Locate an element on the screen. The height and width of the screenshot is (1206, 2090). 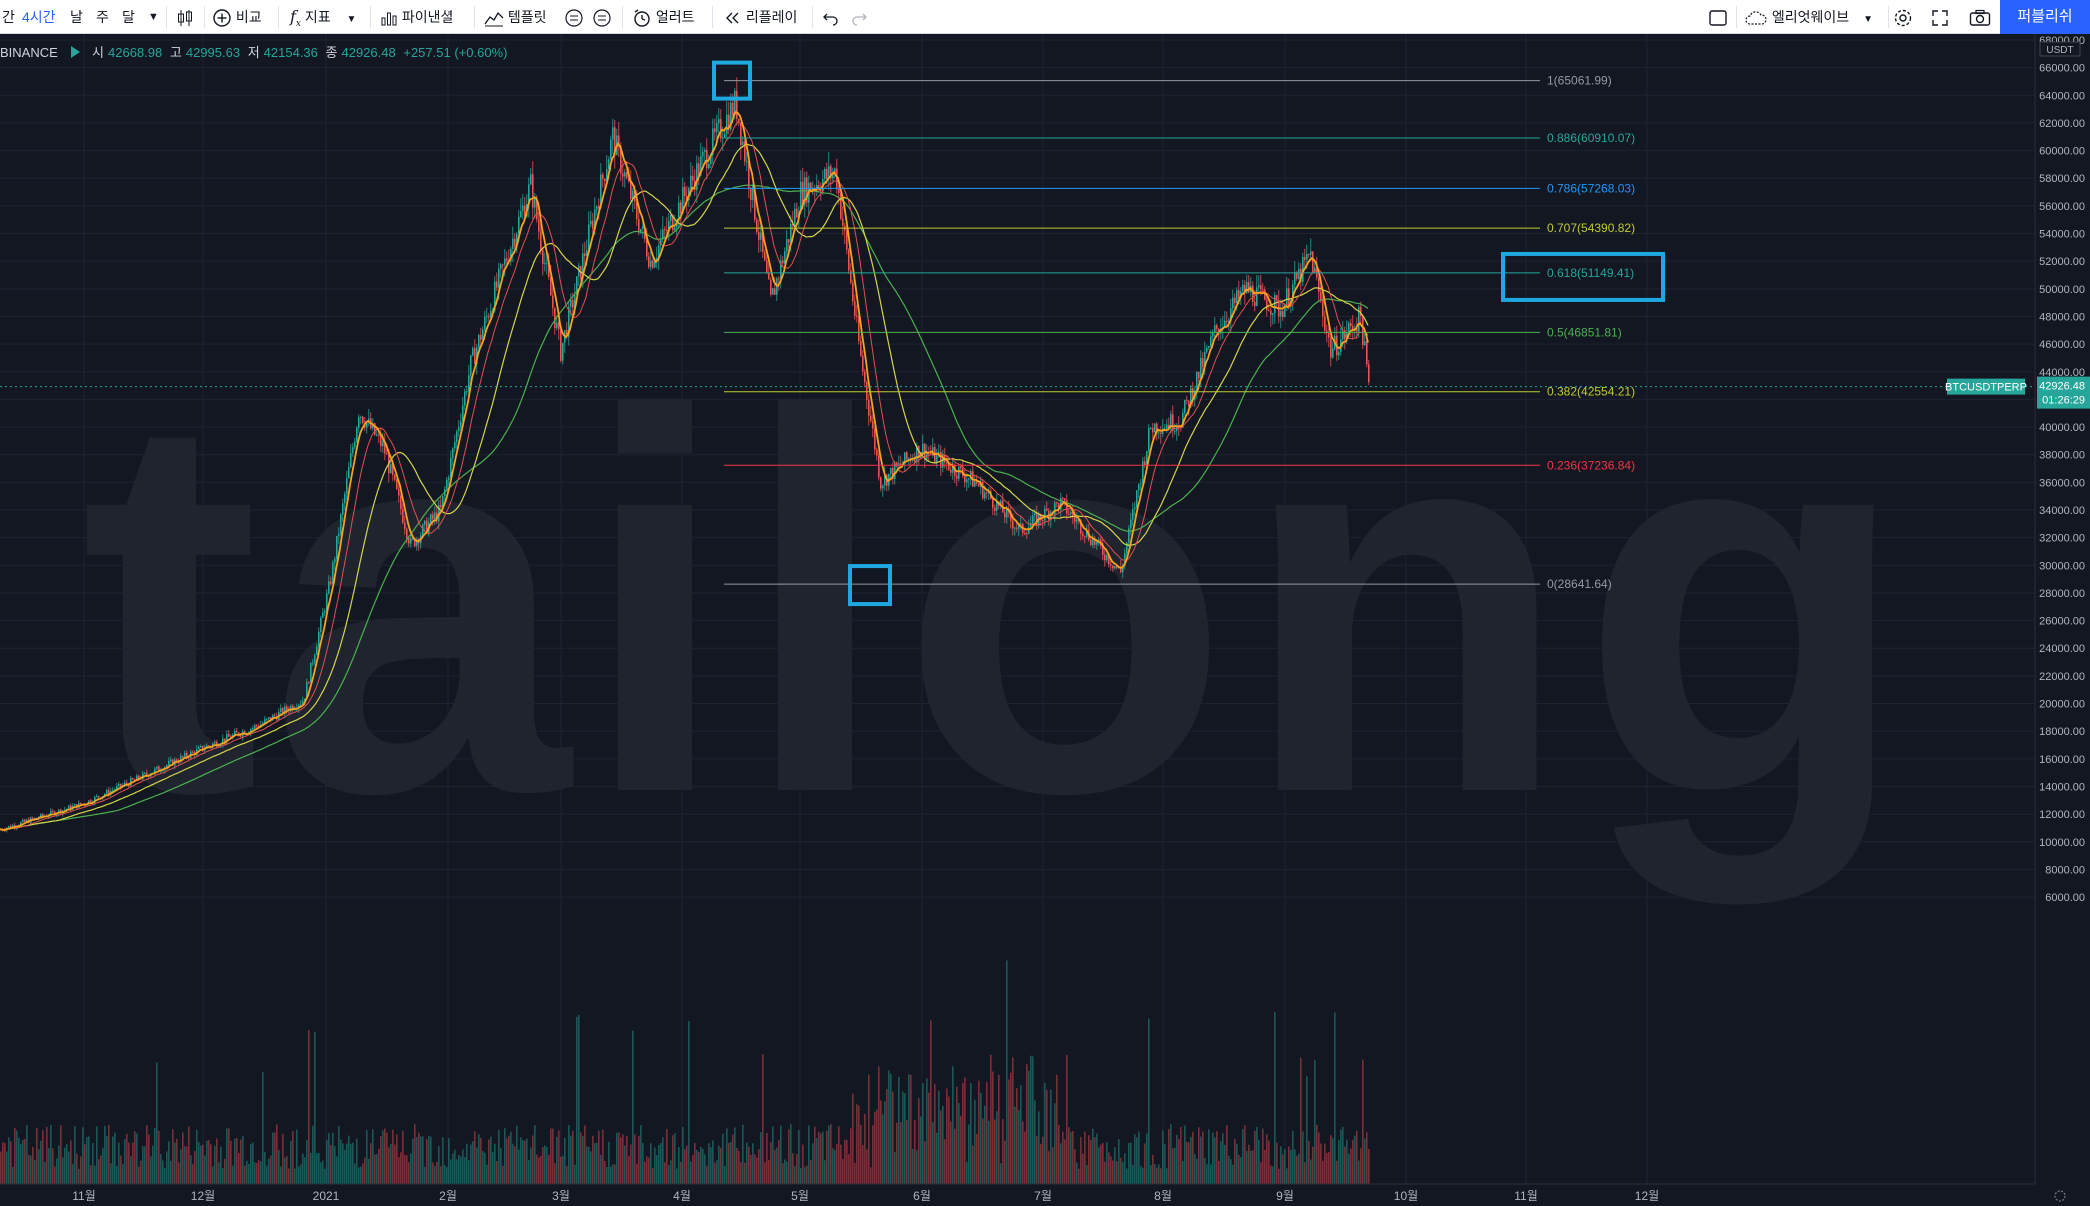
templates-button: 템플릿 is located at coordinates (515, 17).